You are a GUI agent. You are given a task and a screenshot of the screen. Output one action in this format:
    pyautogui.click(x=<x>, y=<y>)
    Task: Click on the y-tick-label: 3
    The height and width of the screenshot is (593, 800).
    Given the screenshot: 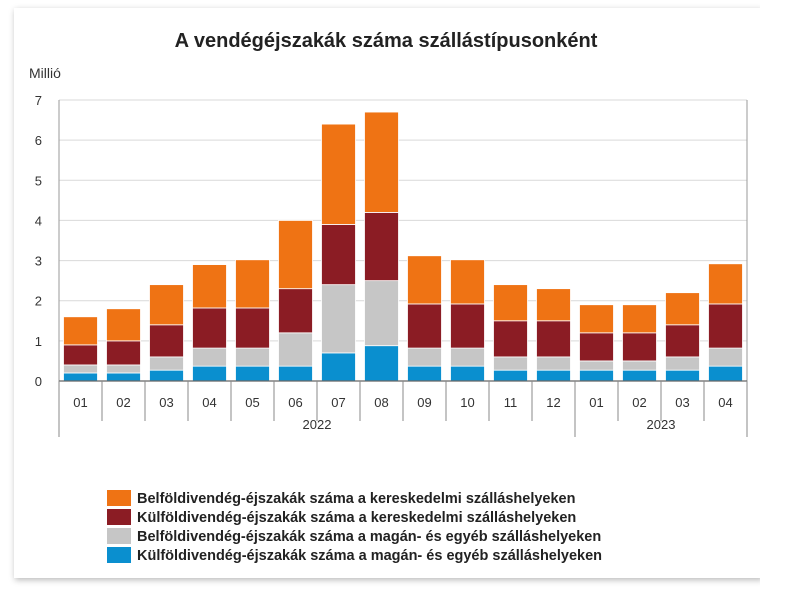 What is the action you would take?
    pyautogui.click(x=38, y=261)
    